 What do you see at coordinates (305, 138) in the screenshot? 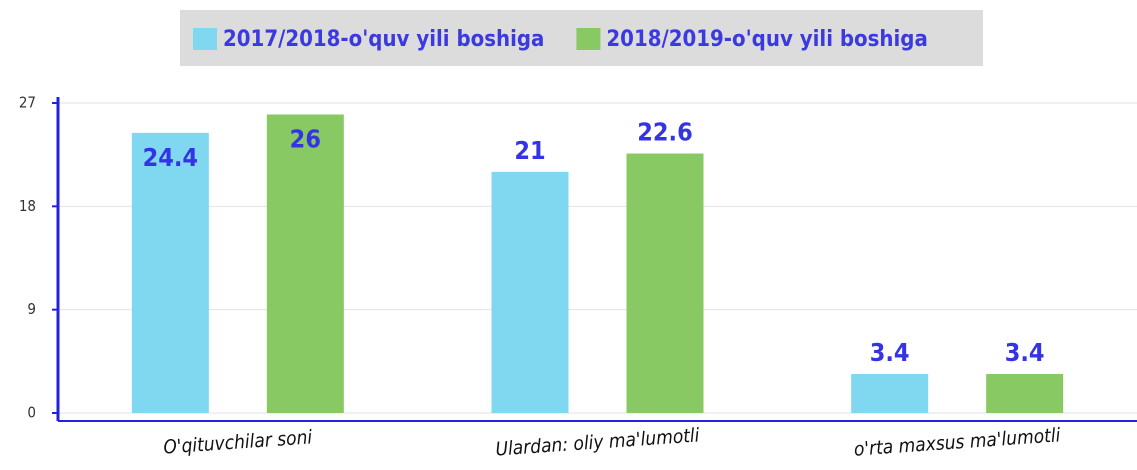
I see `value-label: 26` at bounding box center [305, 138].